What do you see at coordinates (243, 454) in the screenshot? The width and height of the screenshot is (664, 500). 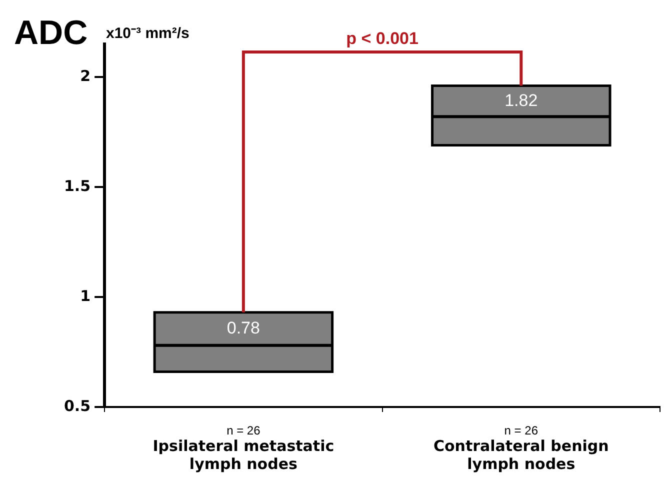 I see `x-tick-label: Ipsilateral metastatic lymph nodes` at bounding box center [243, 454].